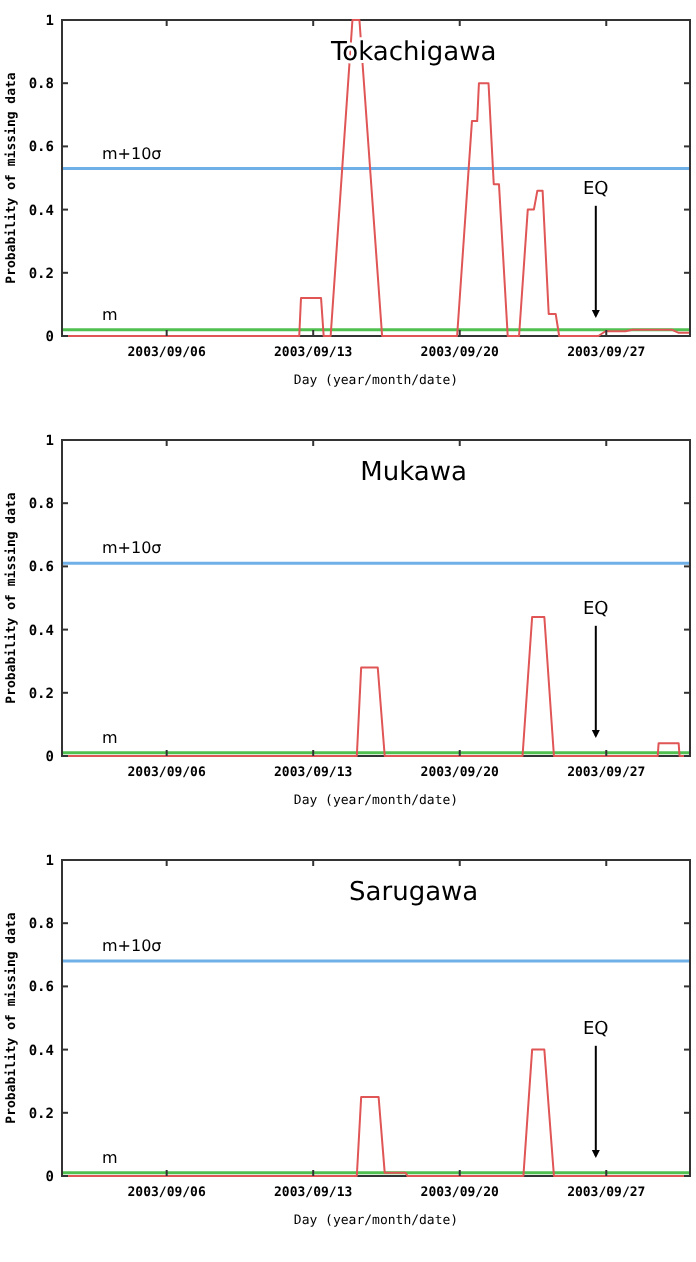  Describe the element at coordinates (414, 893) in the screenshot. I see `text: Sarugawa` at that location.